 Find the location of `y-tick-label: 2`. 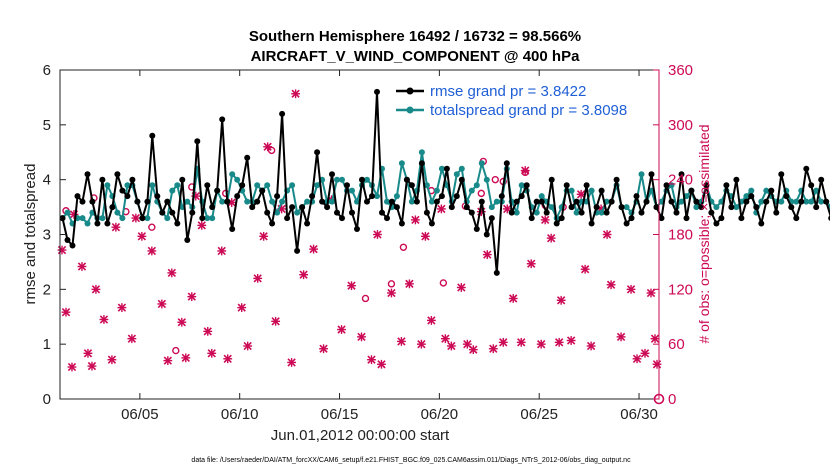

y-tick-label: 2 is located at coordinates (47, 289).